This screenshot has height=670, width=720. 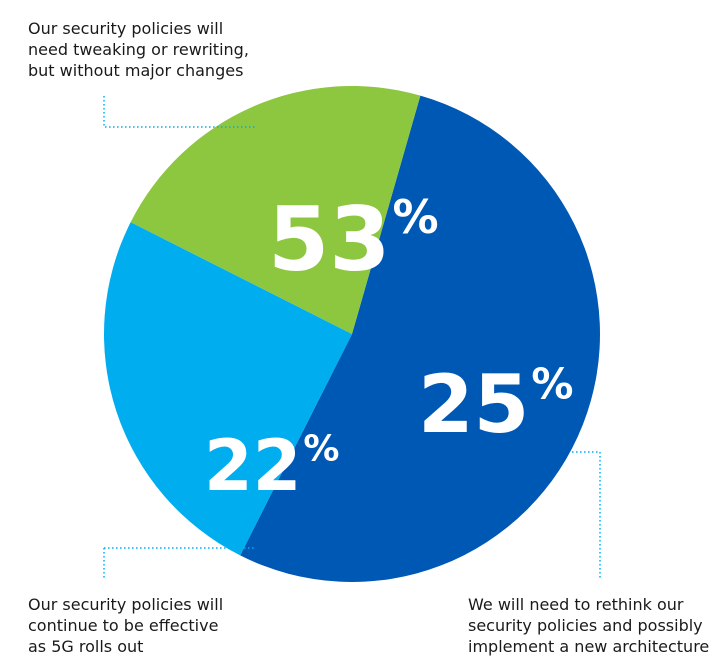 What do you see at coordinates (86, 646) in the screenshot?
I see `legend-line: as 5G rolls out` at bounding box center [86, 646].